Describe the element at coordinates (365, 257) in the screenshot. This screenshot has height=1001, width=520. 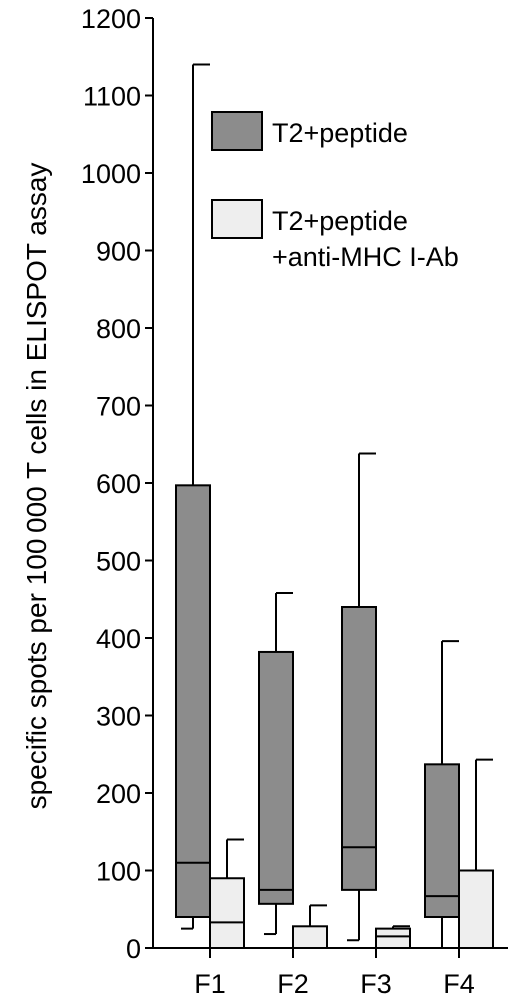
I see `legend-label-2: +anti-MHC I-Ab` at that location.